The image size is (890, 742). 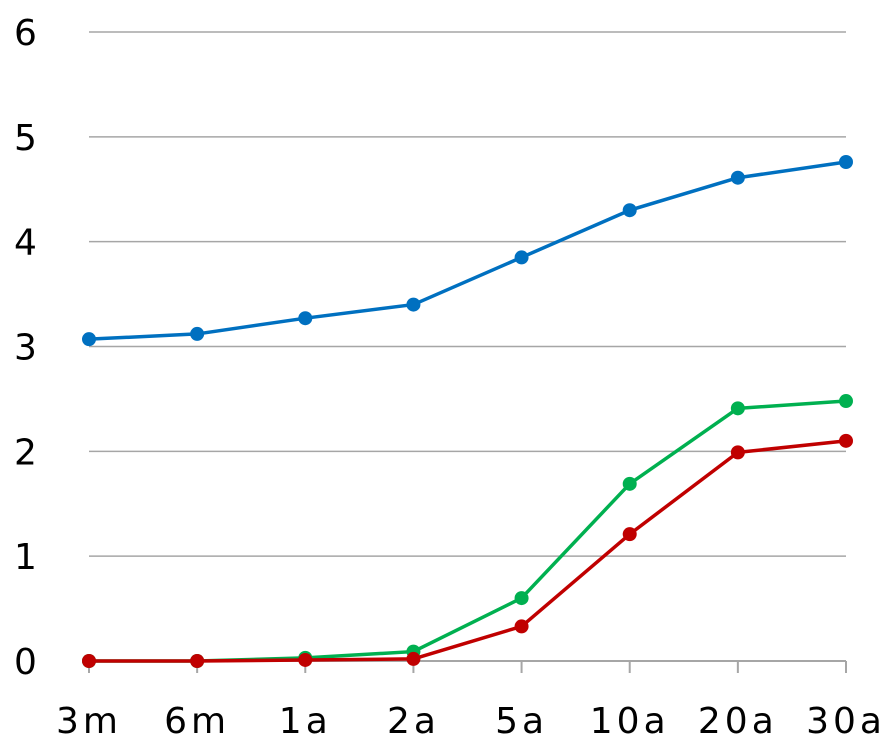 I want to click on x-tick-label: 5a, so click(x=521, y=721).